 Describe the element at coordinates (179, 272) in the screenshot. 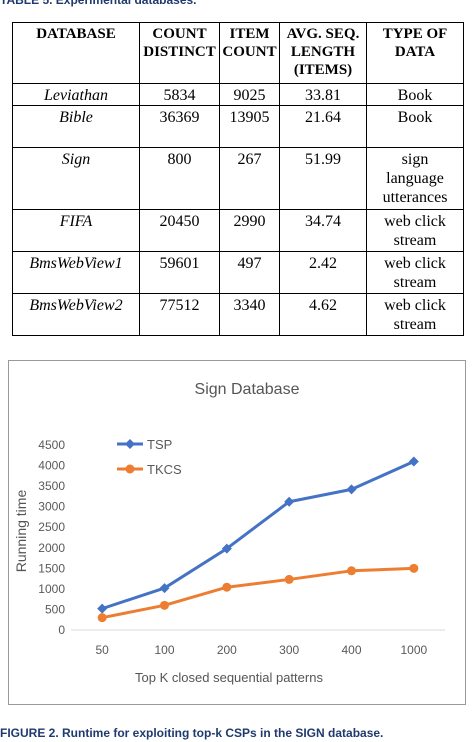

I see `cell-count-distinct: 59601` at that location.